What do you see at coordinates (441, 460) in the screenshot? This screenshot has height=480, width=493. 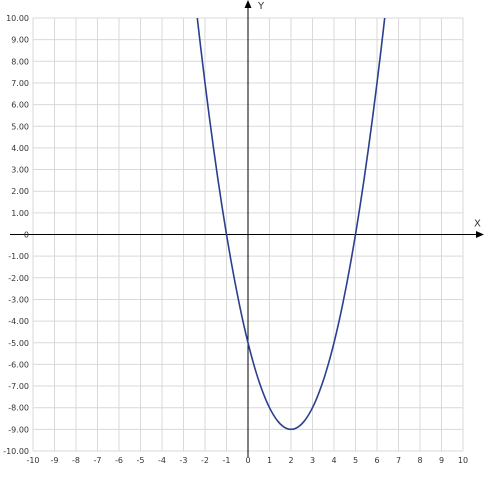 I see `x-tick-label: 9` at bounding box center [441, 460].